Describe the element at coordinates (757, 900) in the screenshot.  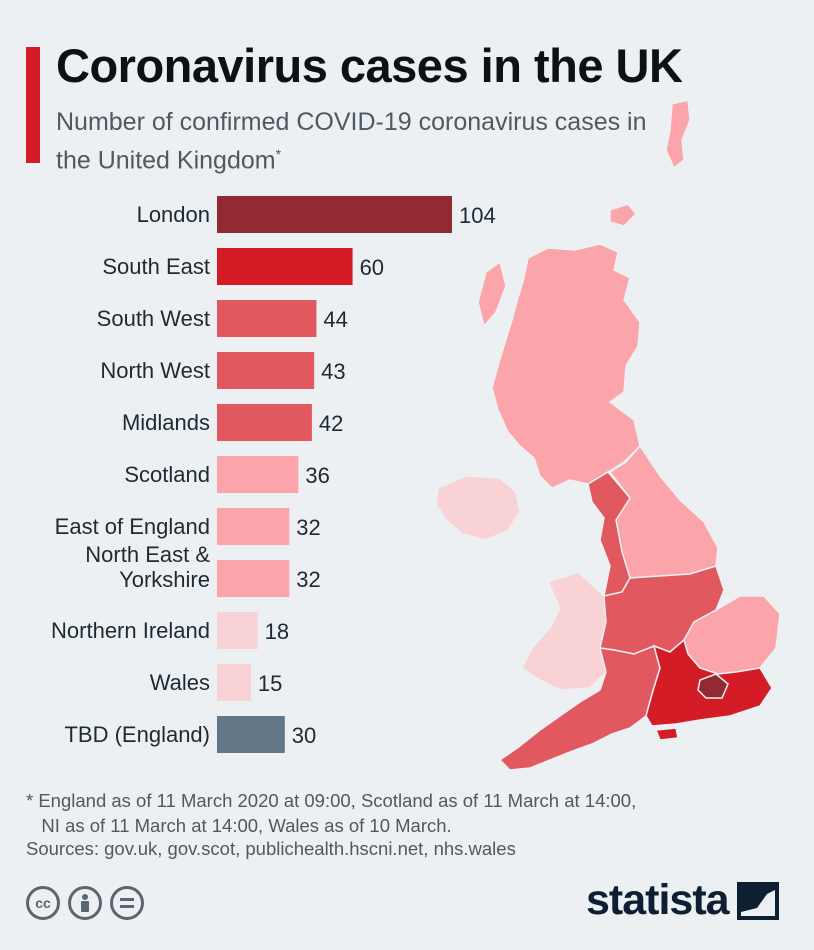
I see `statista-logo-icon` at that location.